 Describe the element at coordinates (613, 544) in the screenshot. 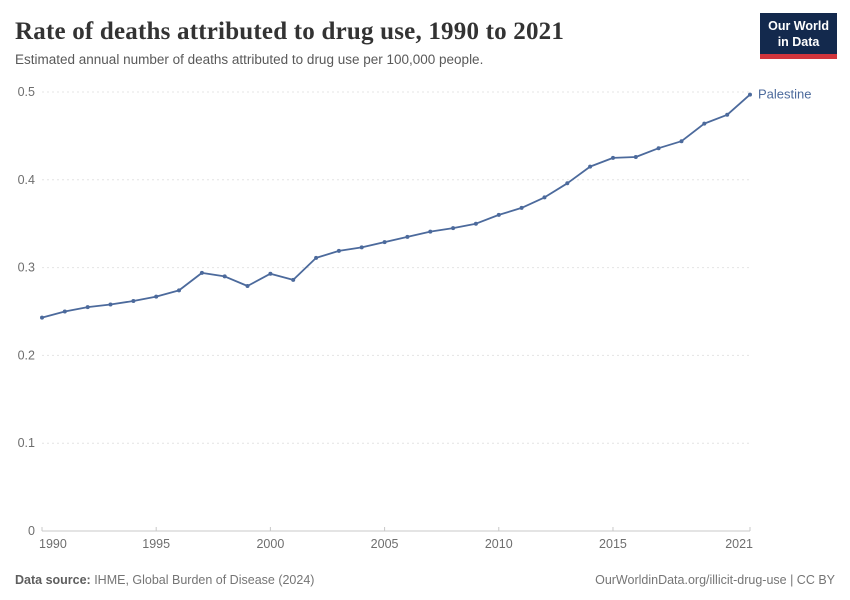

I see `x-axis-tick-label: 2015` at that location.